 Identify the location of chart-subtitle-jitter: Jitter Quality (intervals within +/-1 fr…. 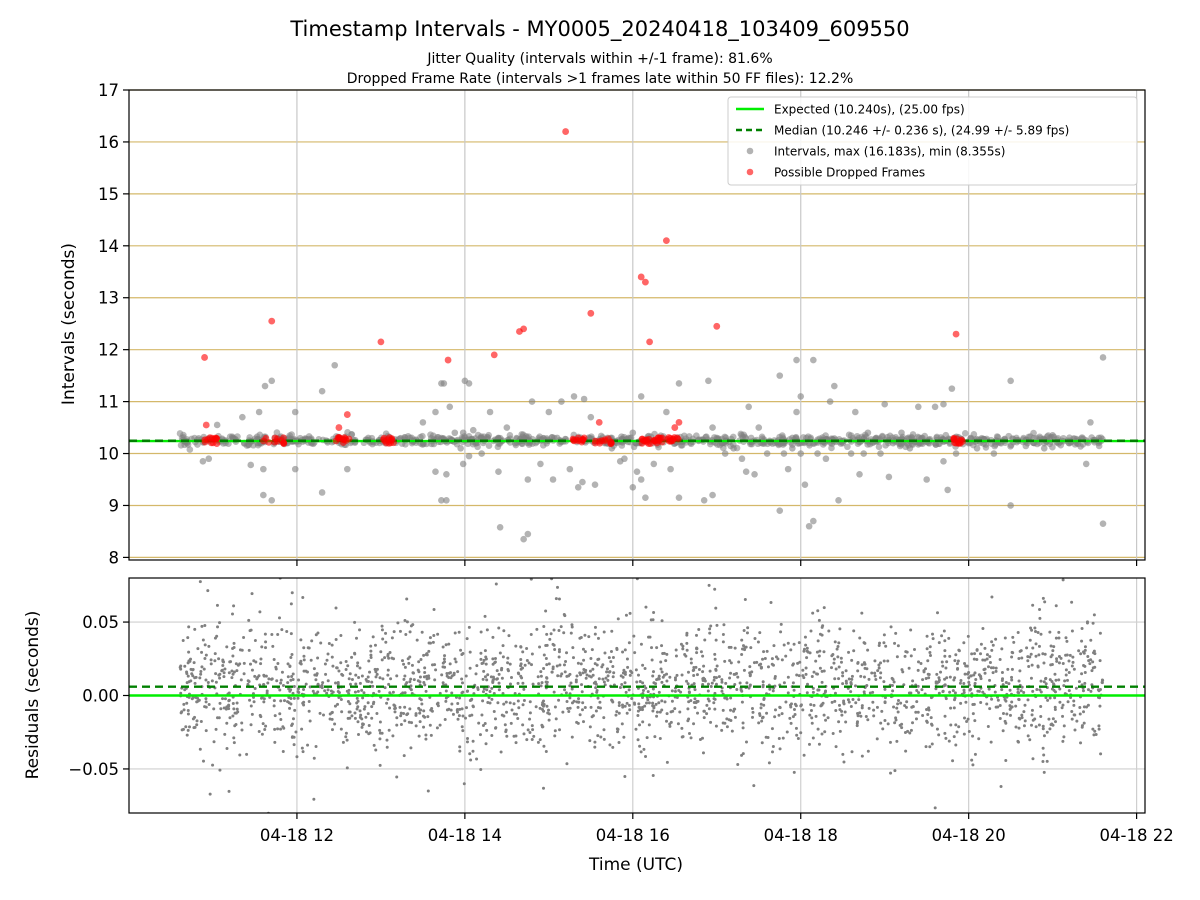
(599, 59).